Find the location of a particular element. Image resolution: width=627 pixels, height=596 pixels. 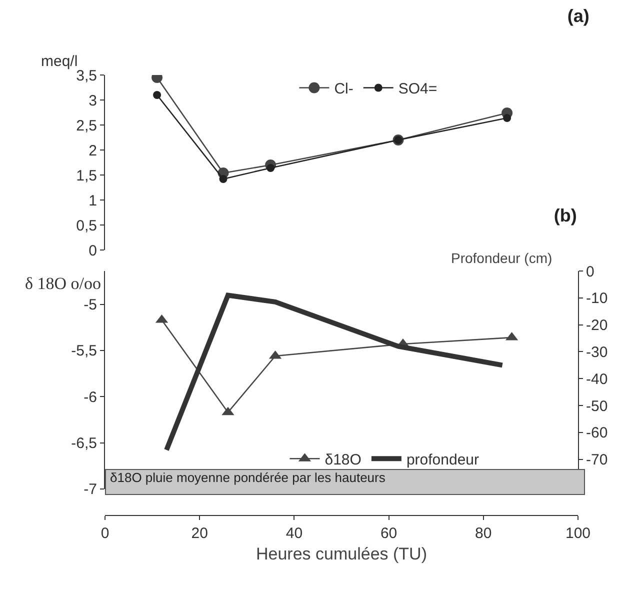

y-tick-label: 2 is located at coordinates (92, 151).